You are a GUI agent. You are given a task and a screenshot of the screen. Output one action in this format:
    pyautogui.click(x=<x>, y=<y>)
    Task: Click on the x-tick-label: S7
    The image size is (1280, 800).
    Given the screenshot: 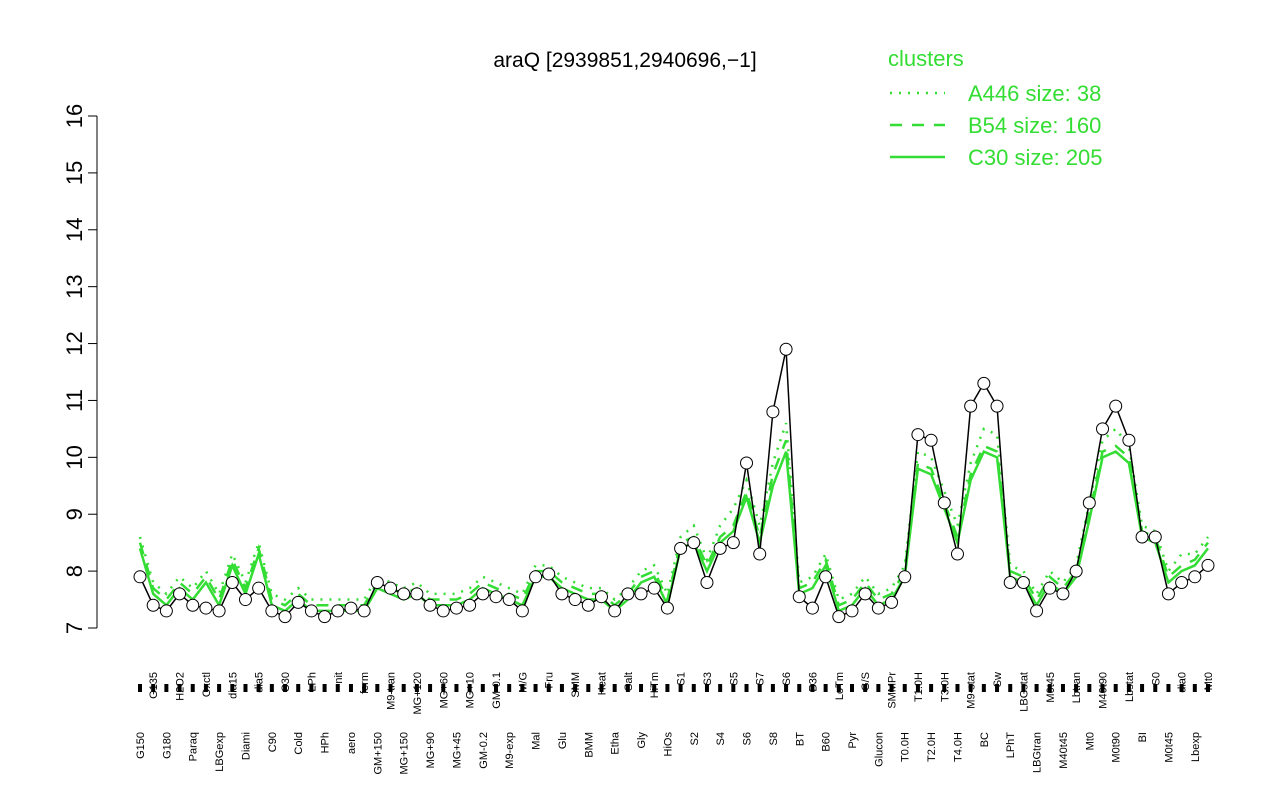 What is the action you would take?
    pyautogui.click(x=761, y=678)
    